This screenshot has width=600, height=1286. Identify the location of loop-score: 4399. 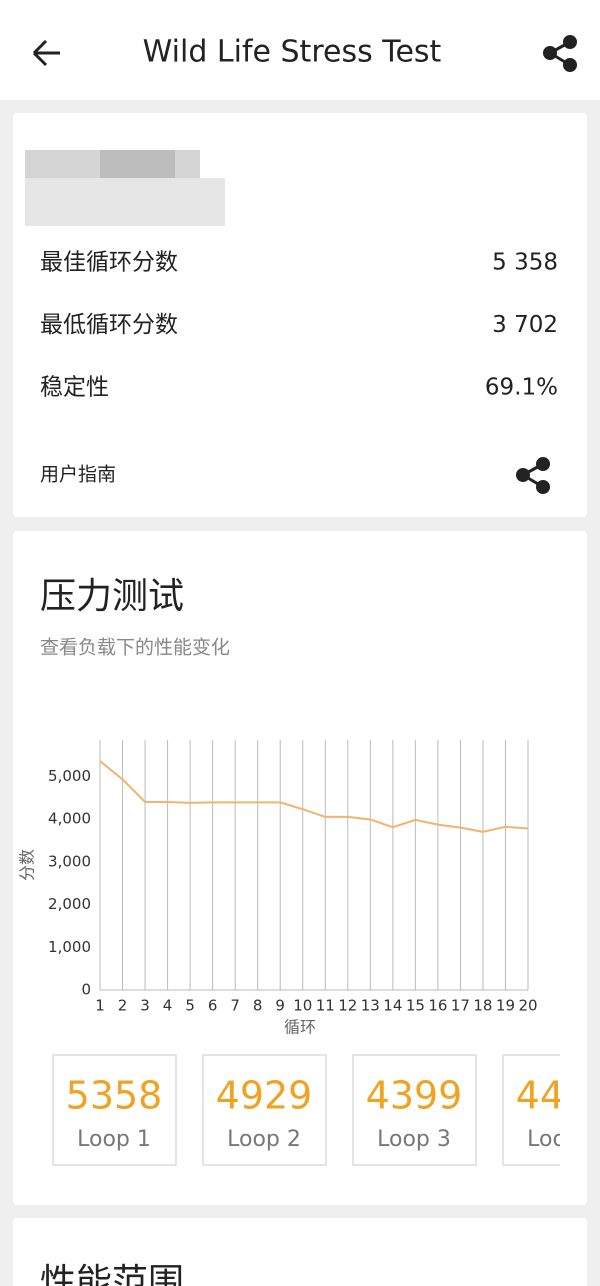
(414, 1096).